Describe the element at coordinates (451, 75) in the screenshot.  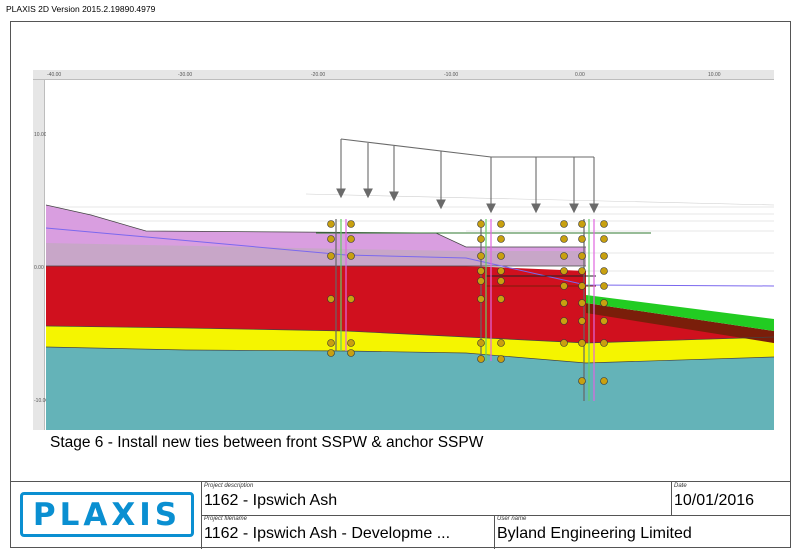
I see `ruler-x-label: -10.00` at that location.